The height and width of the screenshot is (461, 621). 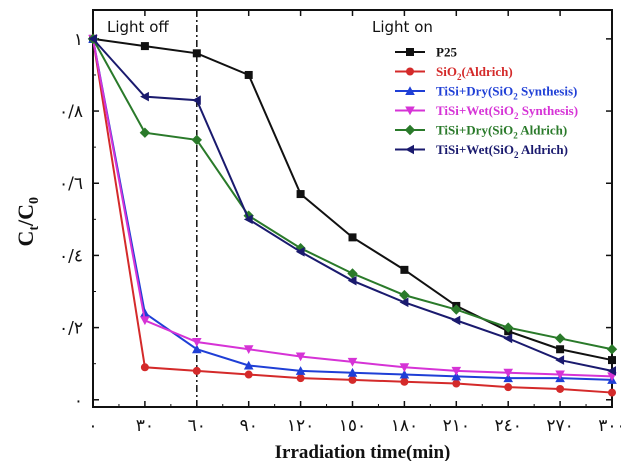 I want to click on light-on-label: Light on, so click(x=402, y=27).